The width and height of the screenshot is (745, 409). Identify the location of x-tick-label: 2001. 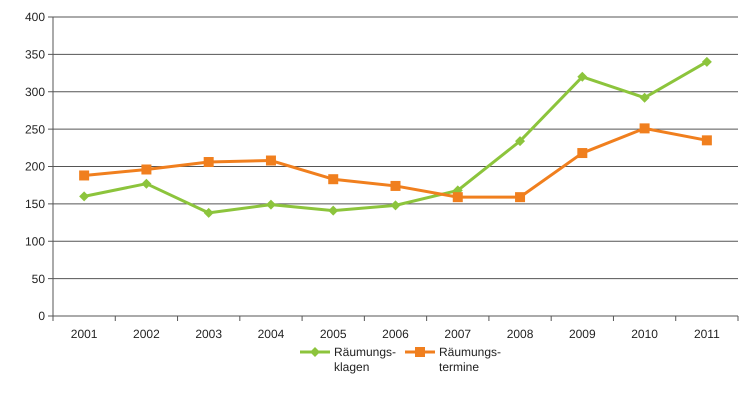
(84, 334).